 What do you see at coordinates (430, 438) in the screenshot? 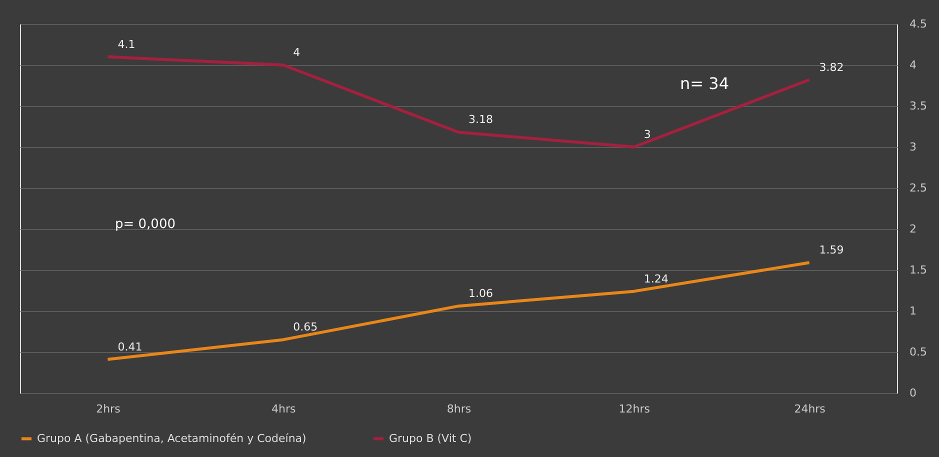
I see `legend-label: Grupo B (Vit C)` at bounding box center [430, 438].